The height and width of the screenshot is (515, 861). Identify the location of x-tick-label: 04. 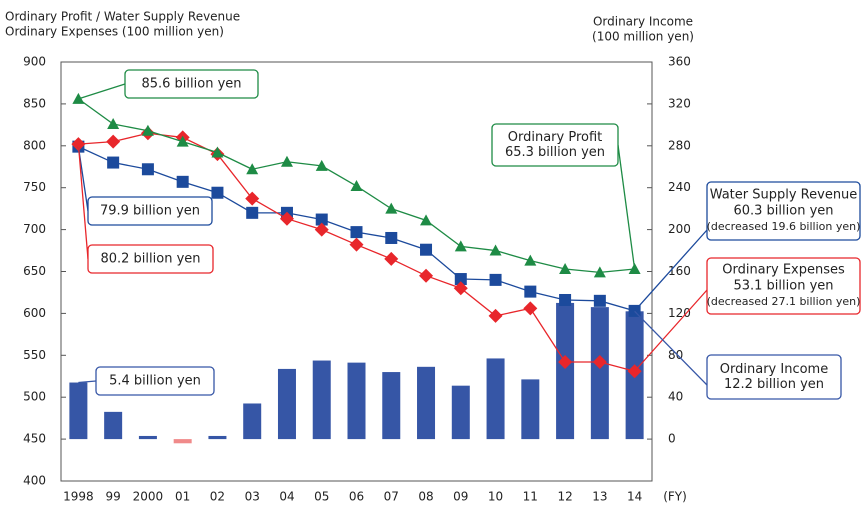
(286, 497).